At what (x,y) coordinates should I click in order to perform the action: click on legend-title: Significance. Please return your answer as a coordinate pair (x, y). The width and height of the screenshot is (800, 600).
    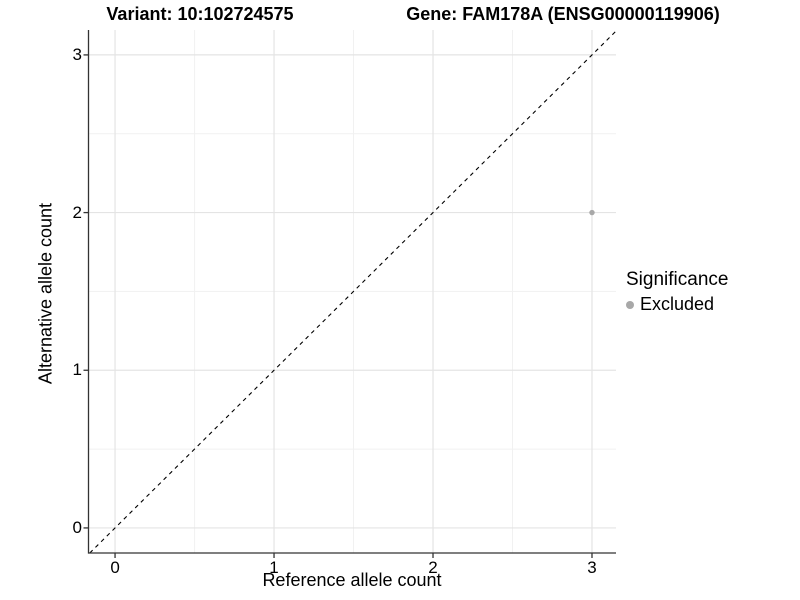
    Looking at the image, I should click on (677, 279).